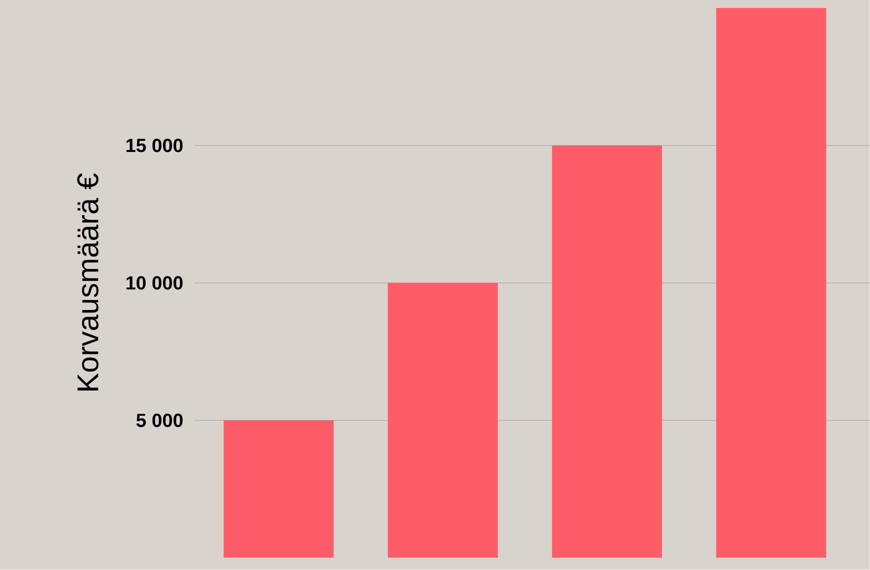 Image resolution: width=870 pixels, height=570 pixels. I want to click on y-tick-label: 15 000, so click(154, 145).